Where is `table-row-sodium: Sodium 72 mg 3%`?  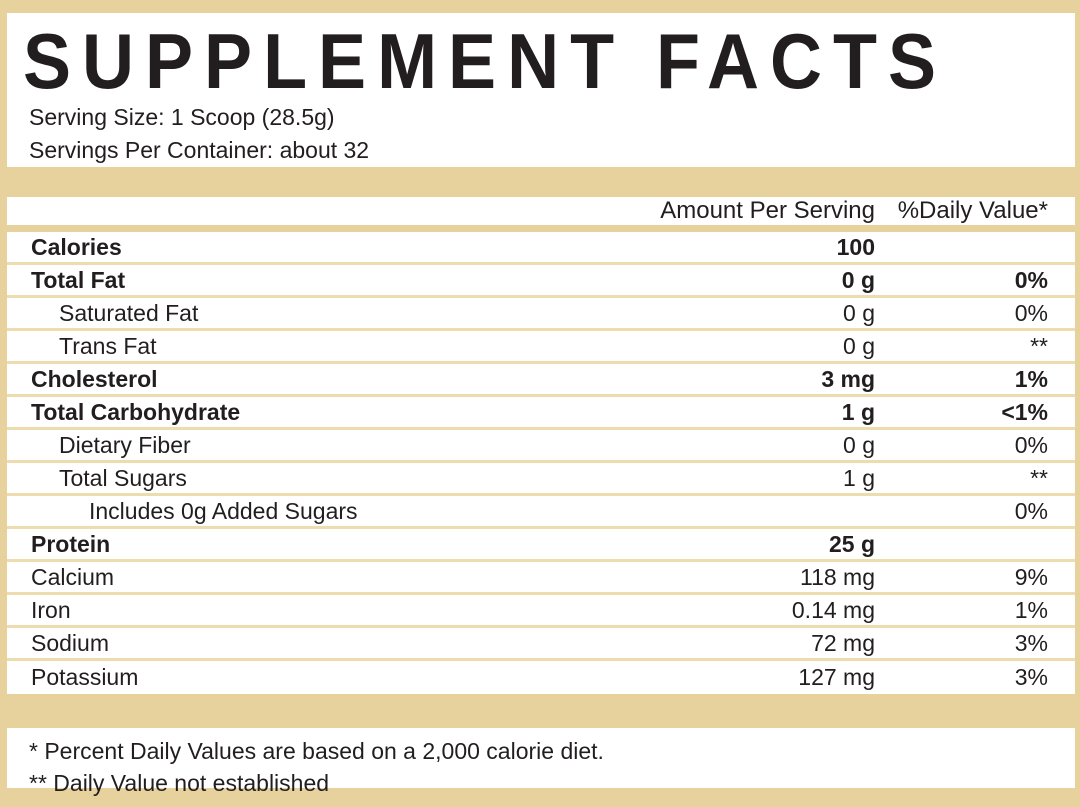 table-row-sodium: Sodium 72 mg 3% is located at coordinates (541, 644).